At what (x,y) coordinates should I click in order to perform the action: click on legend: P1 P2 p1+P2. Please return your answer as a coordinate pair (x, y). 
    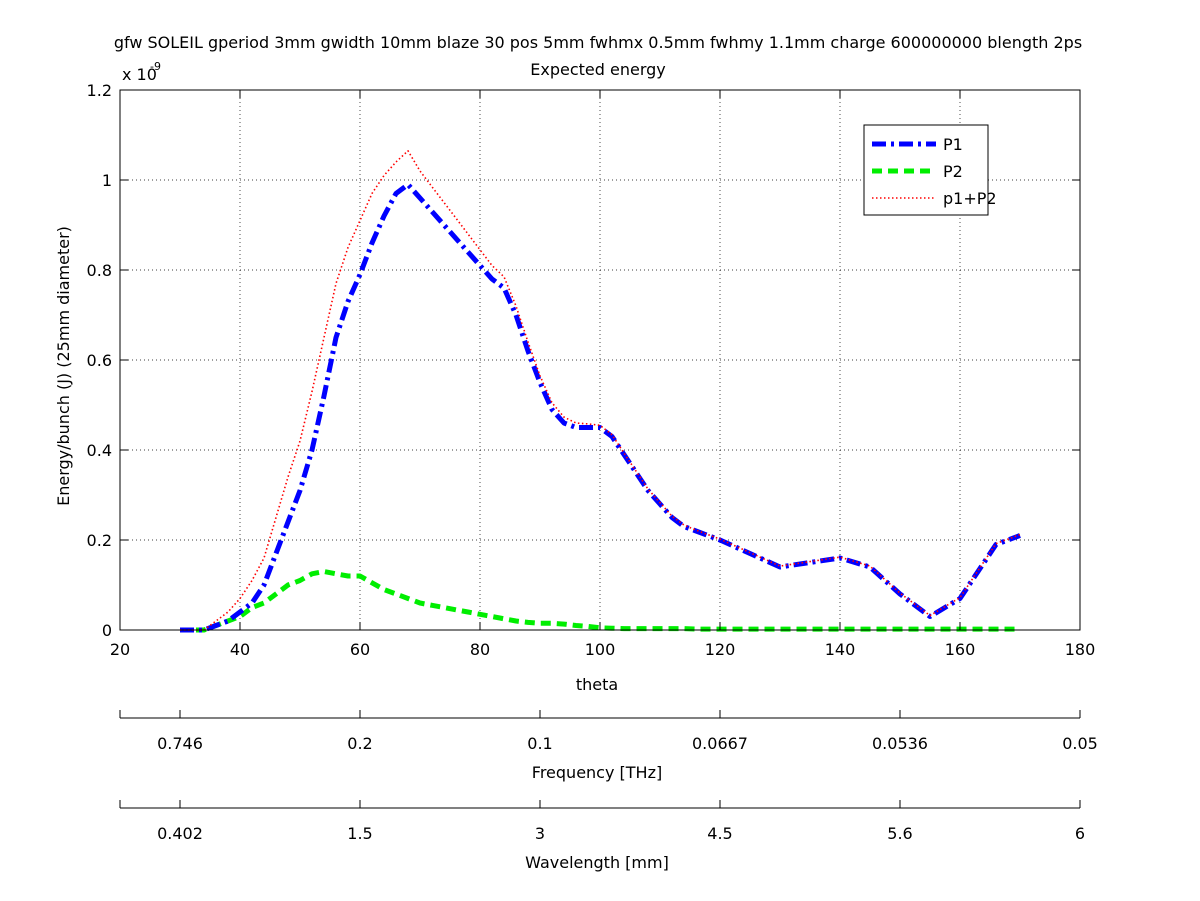
    Looking at the image, I should click on (930, 170).